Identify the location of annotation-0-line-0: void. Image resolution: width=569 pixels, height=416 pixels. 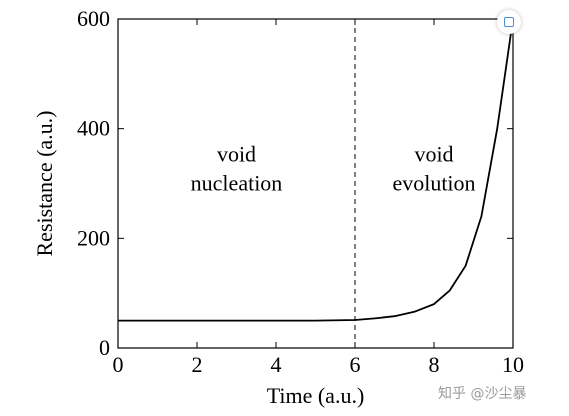
(236, 154).